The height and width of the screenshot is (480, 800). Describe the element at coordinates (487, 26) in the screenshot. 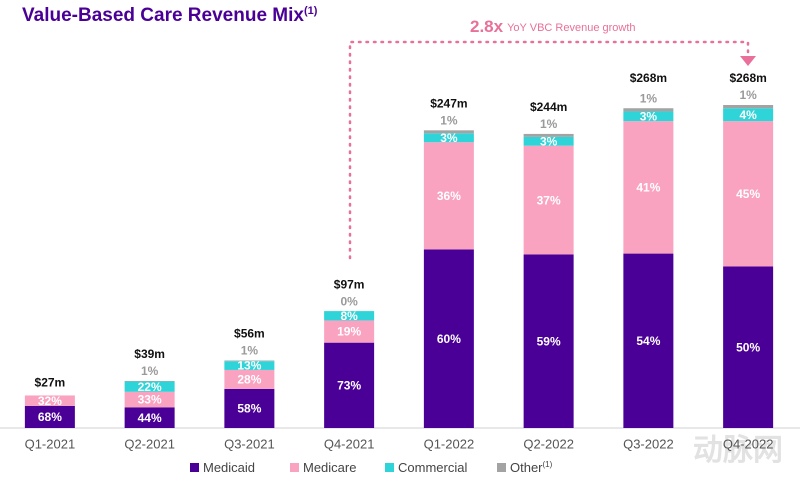

I see `annotation-multiple: 2.8x` at that location.